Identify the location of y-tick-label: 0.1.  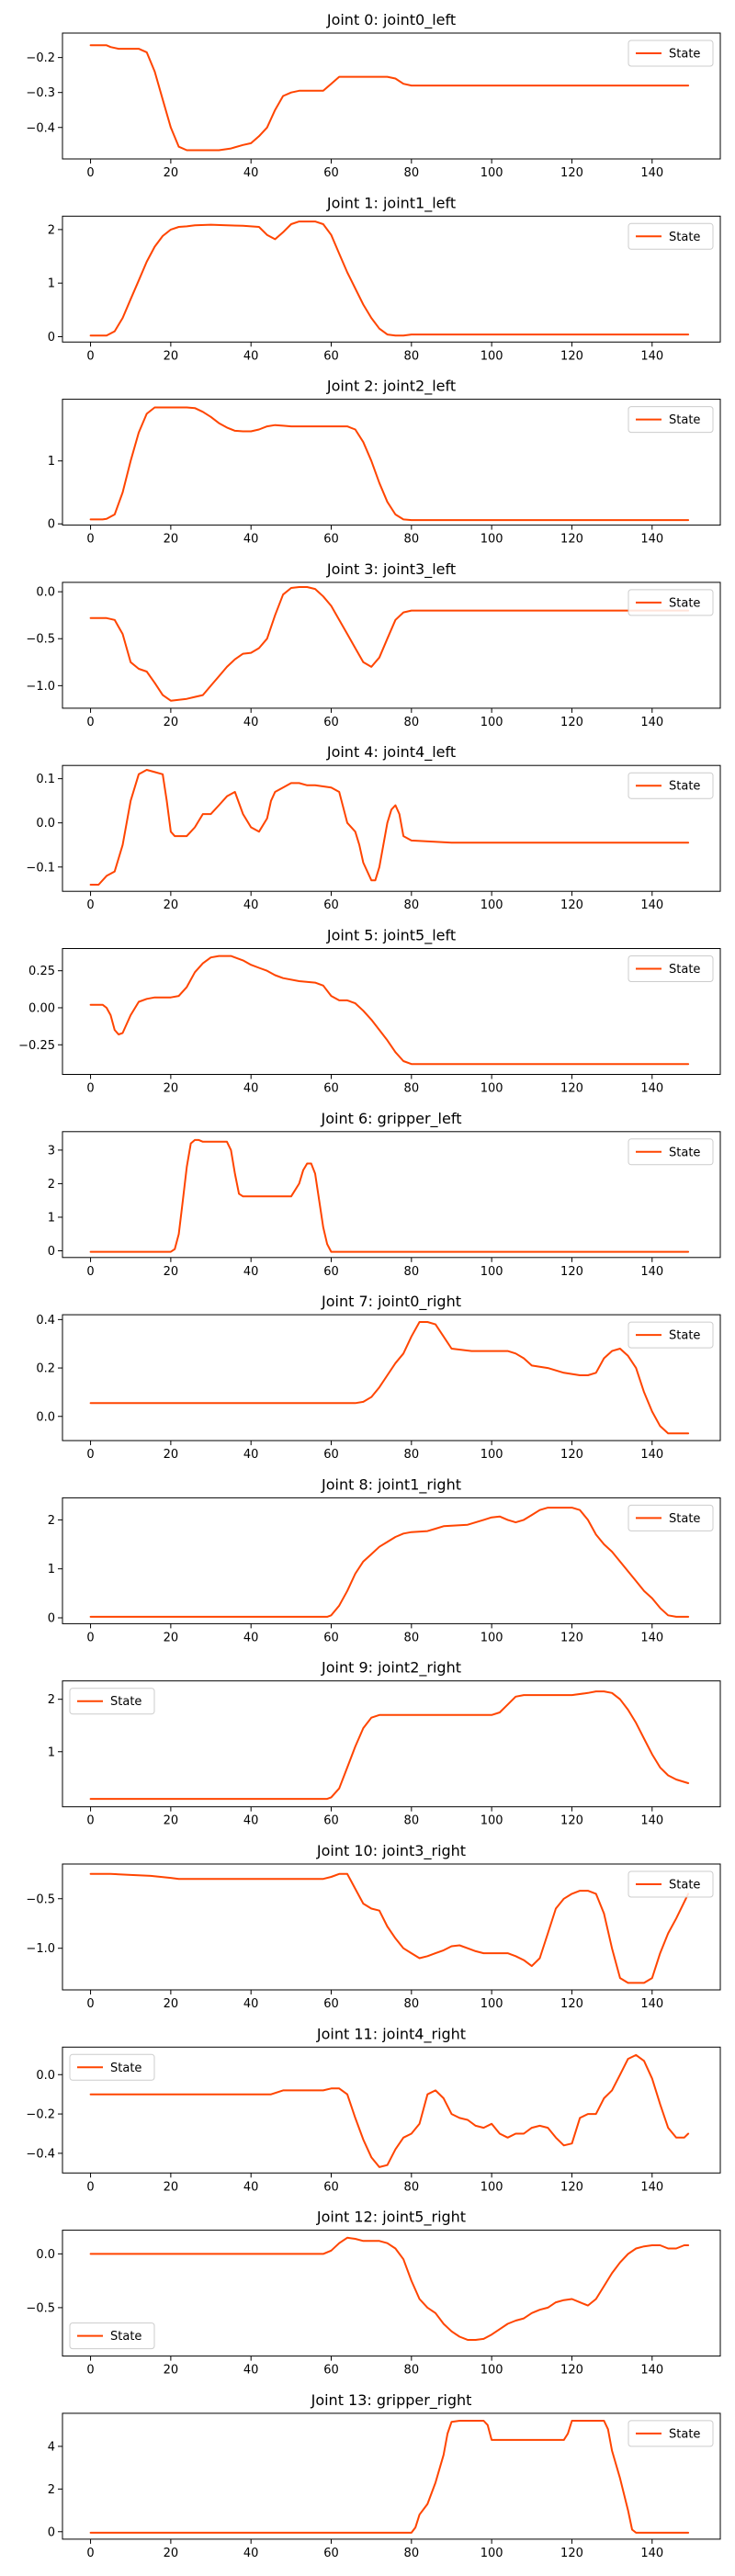
(45, 779).